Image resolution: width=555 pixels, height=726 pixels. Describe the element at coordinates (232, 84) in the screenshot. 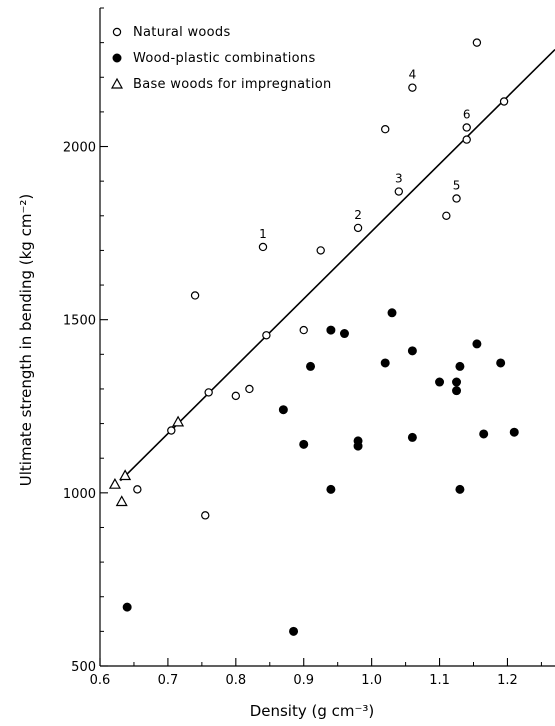

I see `legend-label: Base woods for impregnation` at that location.